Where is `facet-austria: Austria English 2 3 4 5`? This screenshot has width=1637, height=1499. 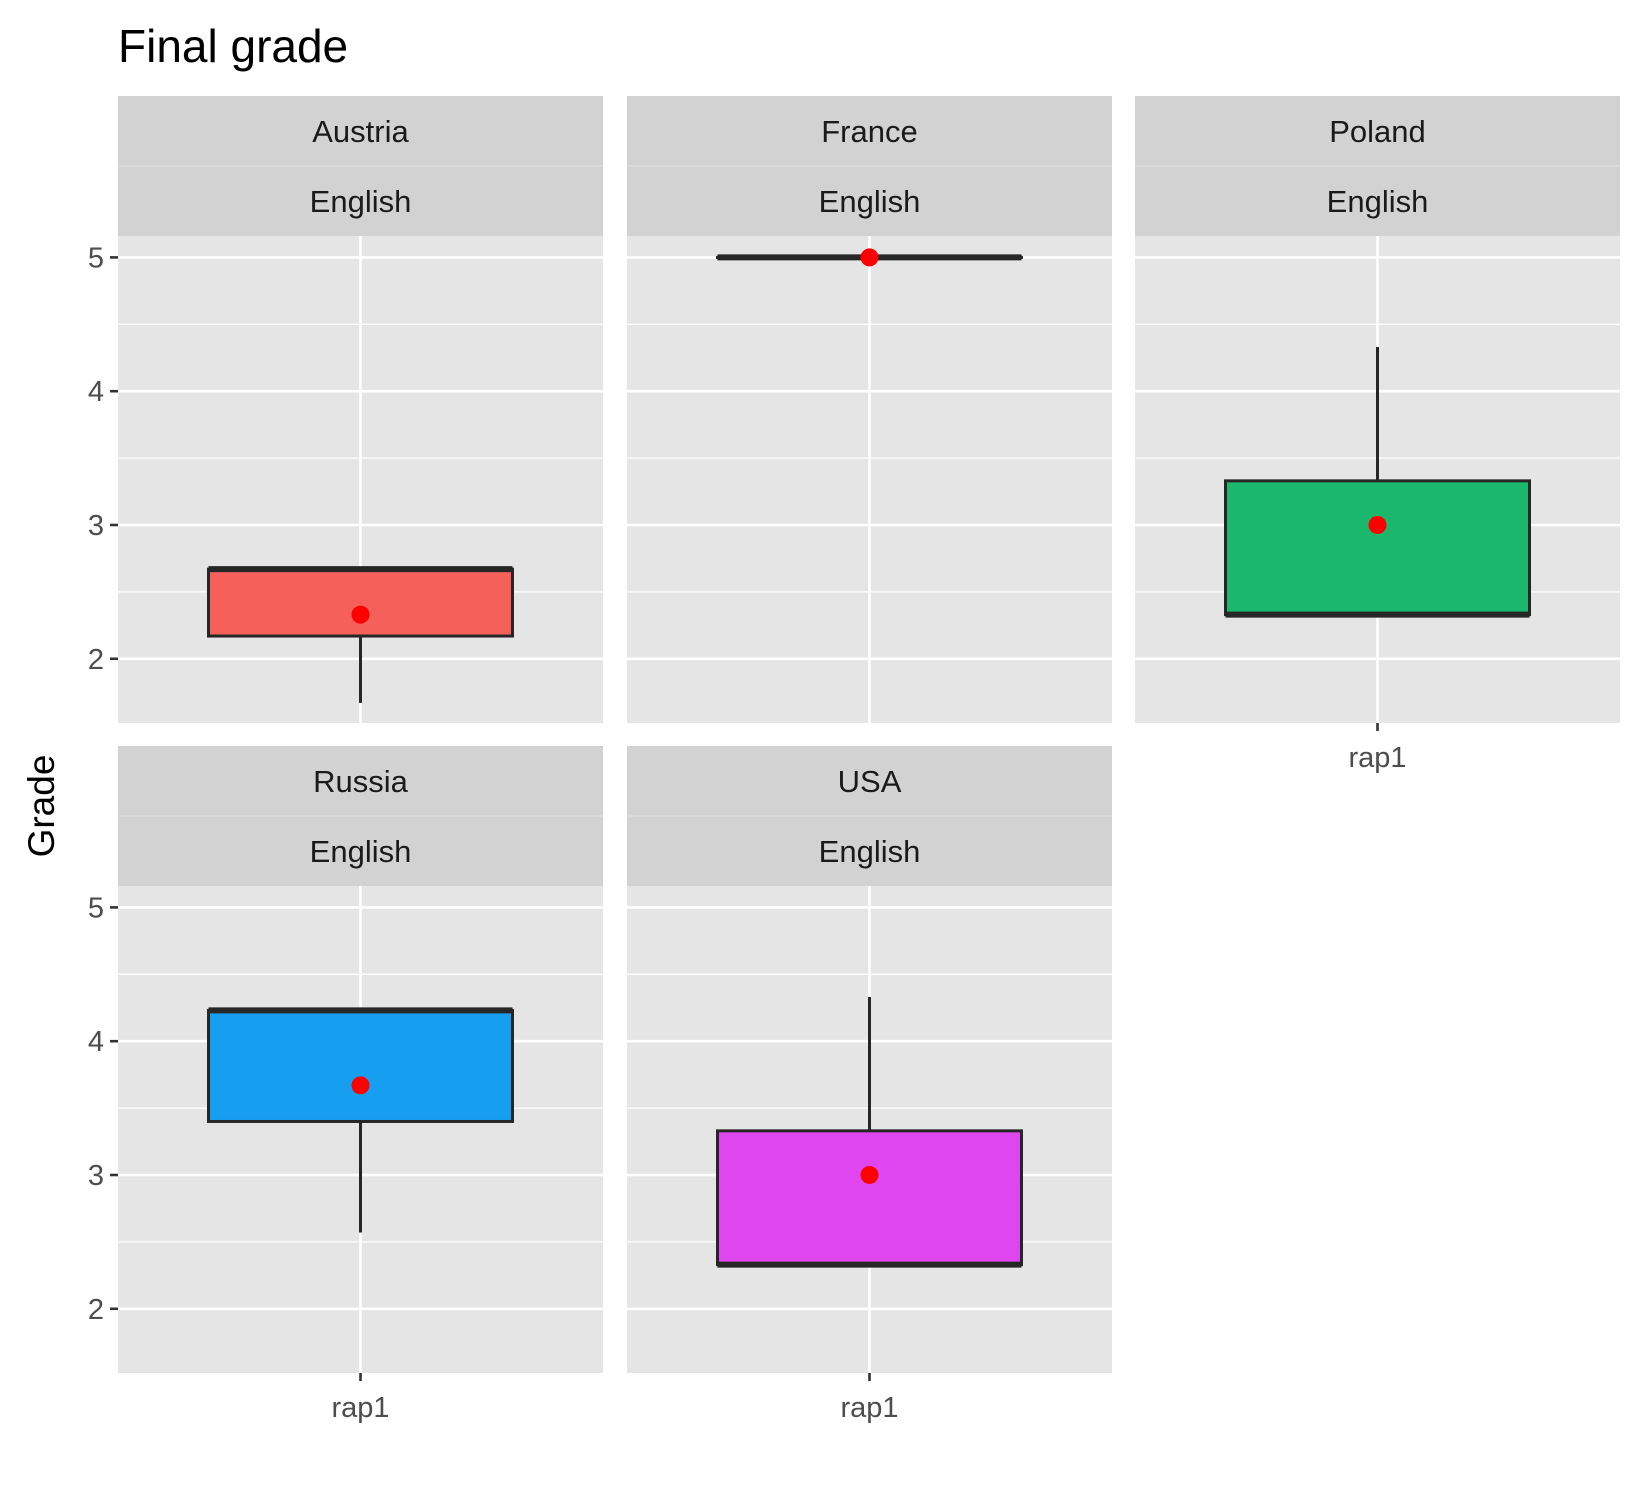
facet-austria: Austria English 2 3 4 5 is located at coordinates (345, 409).